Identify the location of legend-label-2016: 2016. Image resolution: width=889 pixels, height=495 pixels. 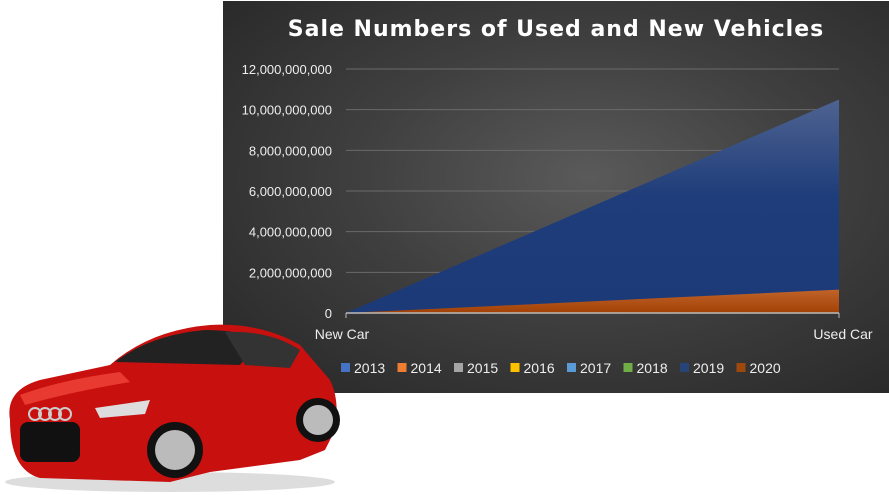
(539, 368).